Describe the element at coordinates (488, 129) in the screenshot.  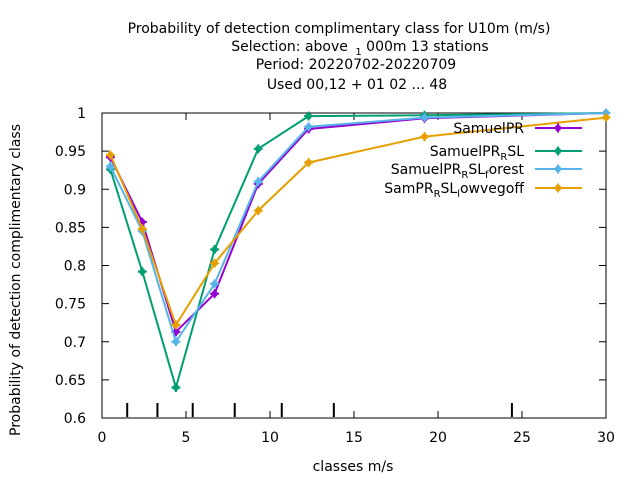
I see `legend-label: SamuelPR` at that location.